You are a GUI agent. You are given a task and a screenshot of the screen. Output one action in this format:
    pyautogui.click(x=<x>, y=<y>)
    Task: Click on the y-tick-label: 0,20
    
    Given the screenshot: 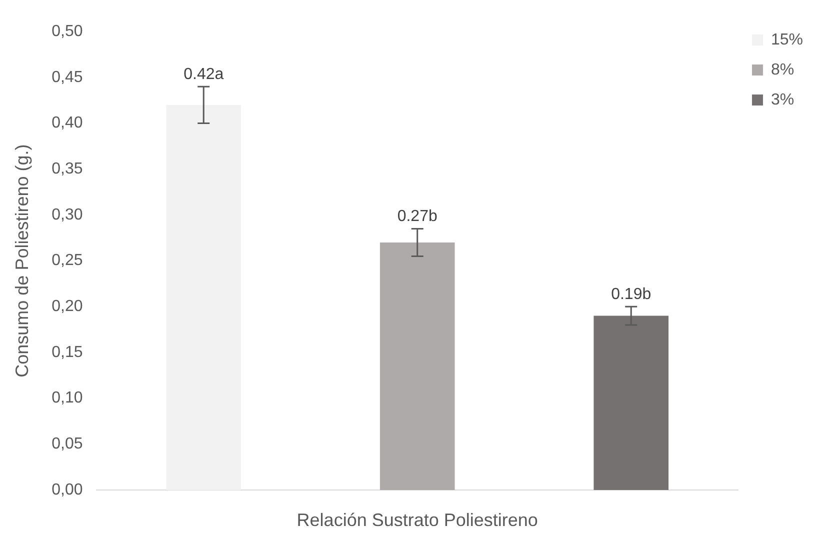 What is the action you would take?
    pyautogui.click(x=67, y=307)
    